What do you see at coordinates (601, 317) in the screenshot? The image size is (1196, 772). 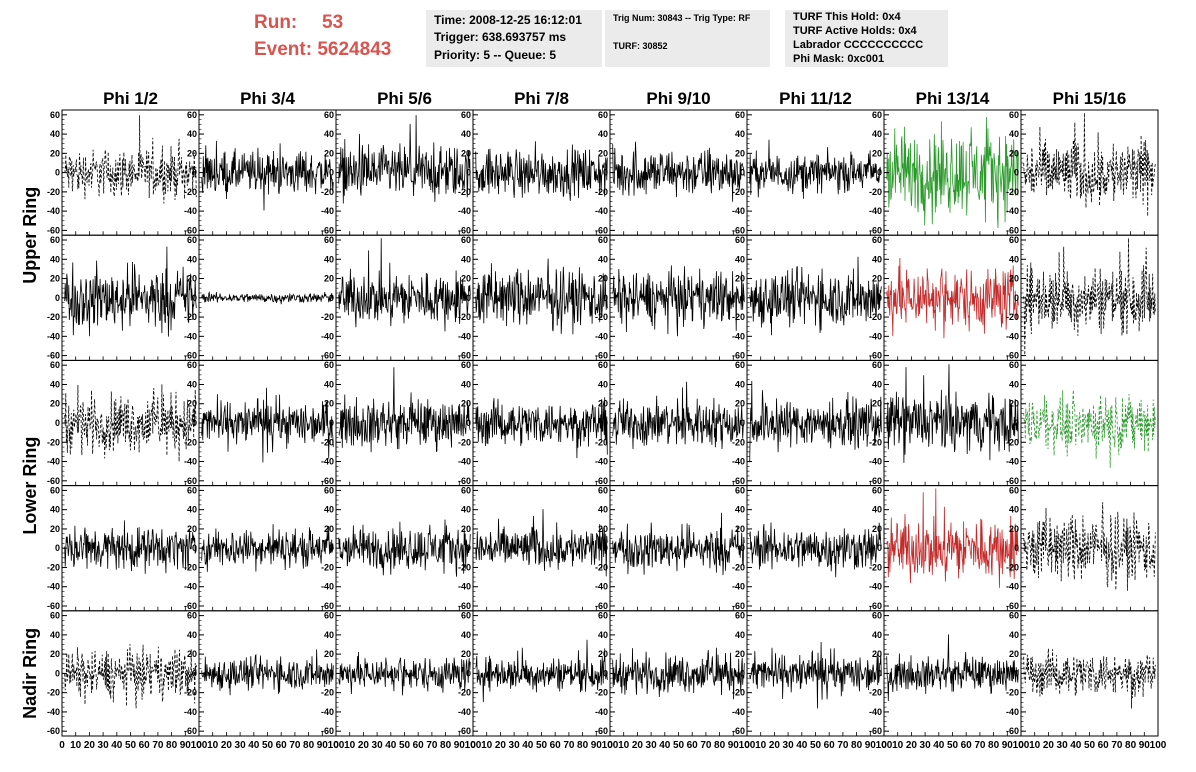 I see `y-tick-label-r2-c5--20: -20` at bounding box center [601, 317].